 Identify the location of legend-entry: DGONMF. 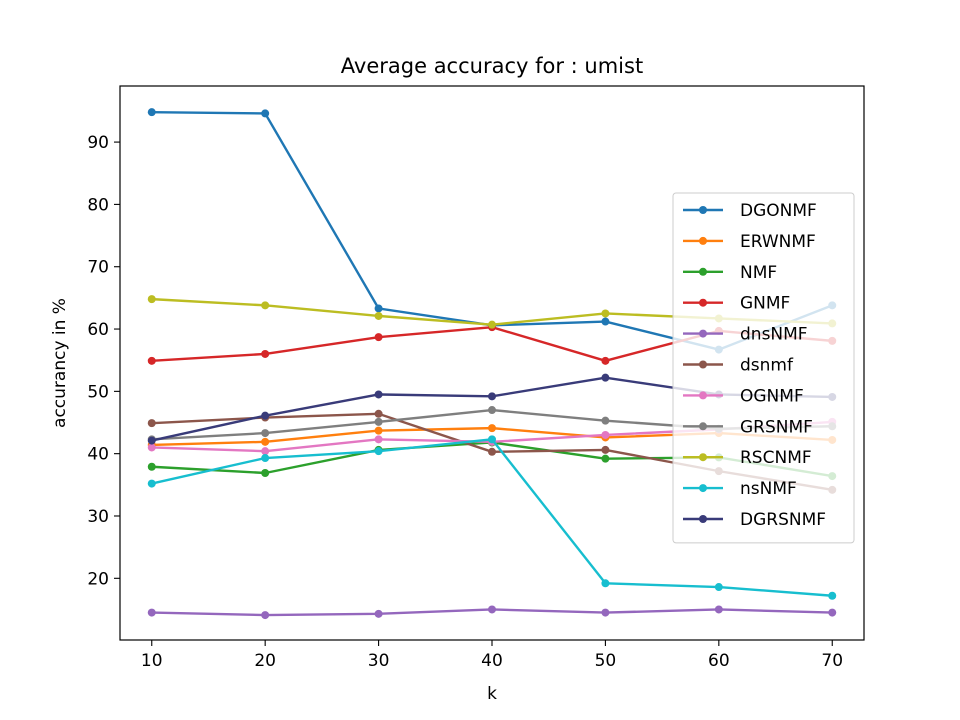
(750, 211).